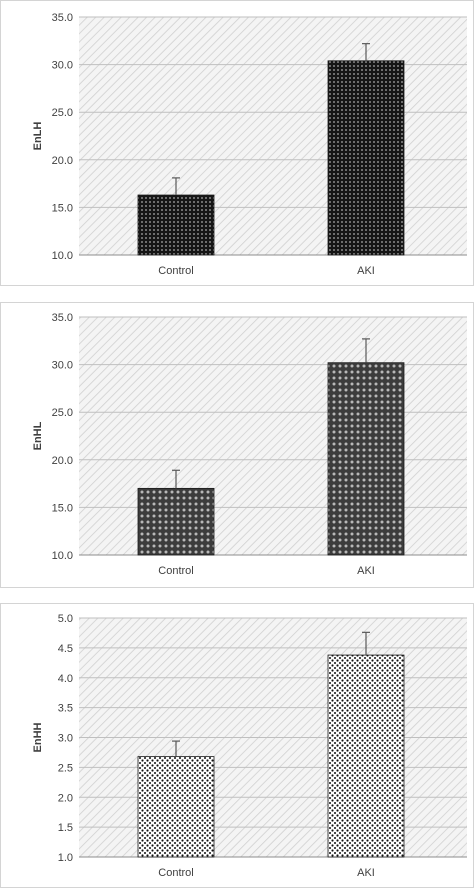 This screenshot has height=888, width=474. Describe the element at coordinates (65, 709) in the screenshot. I see `y-tick-label: 3.5` at that location.